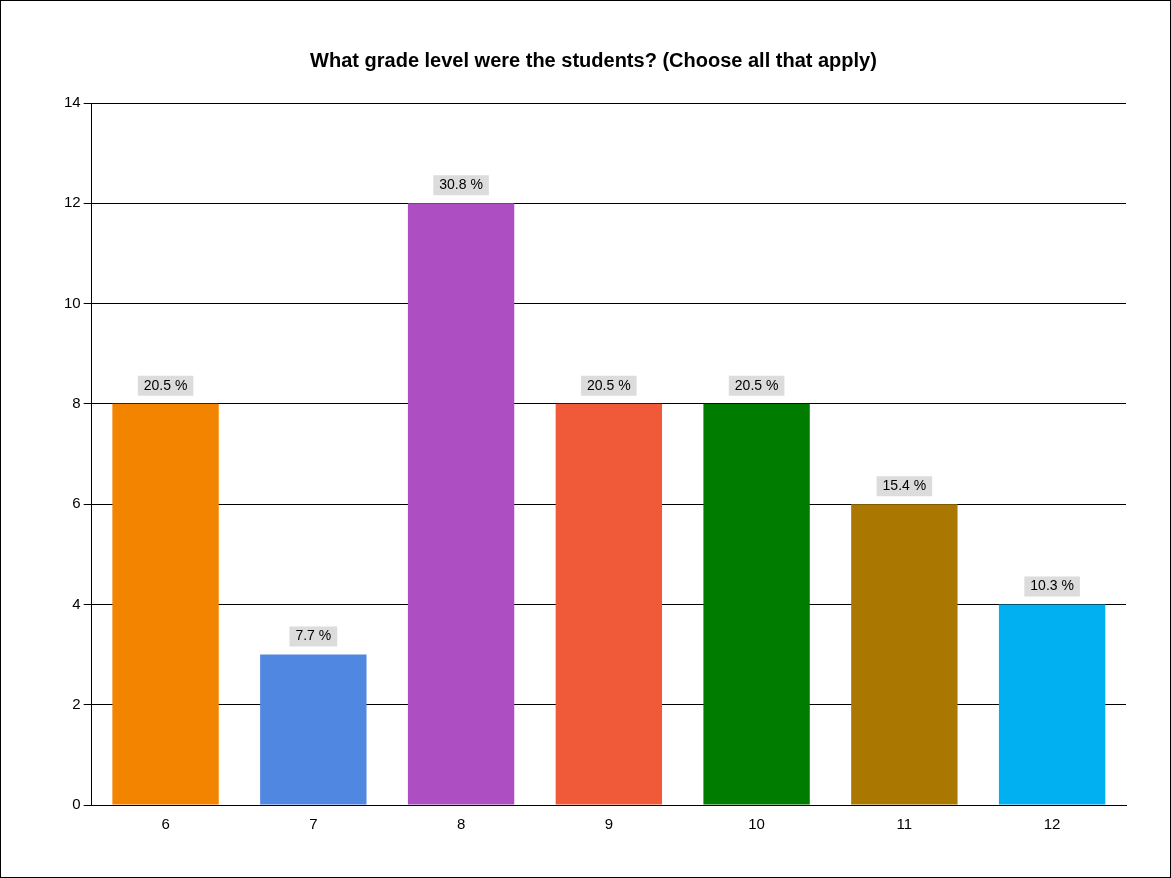 This screenshot has width=1171, height=878. What do you see at coordinates (76, 603) in the screenshot?
I see `y-tick-label: 4` at bounding box center [76, 603].